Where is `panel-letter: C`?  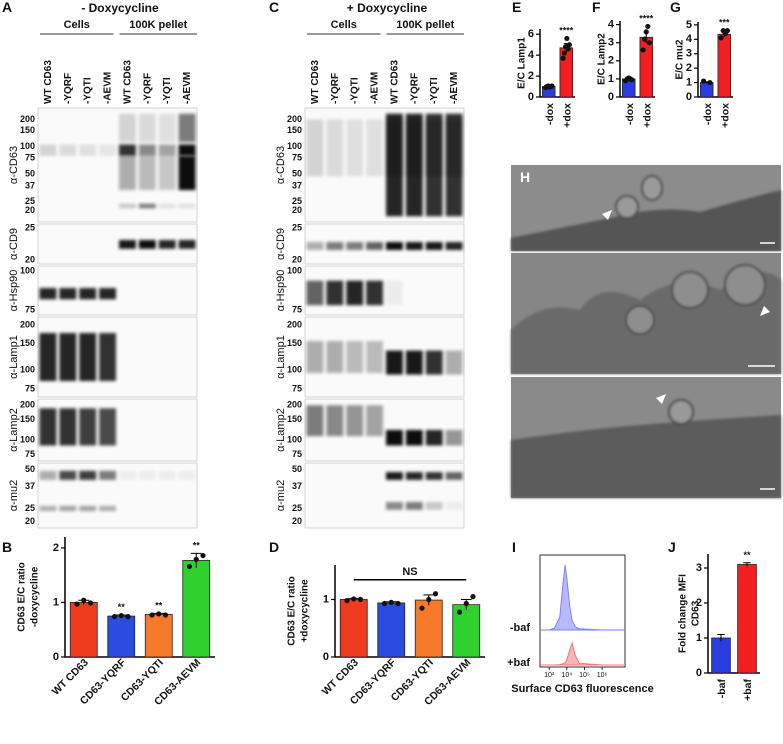 panel-letter: C is located at coordinates (274, 7).